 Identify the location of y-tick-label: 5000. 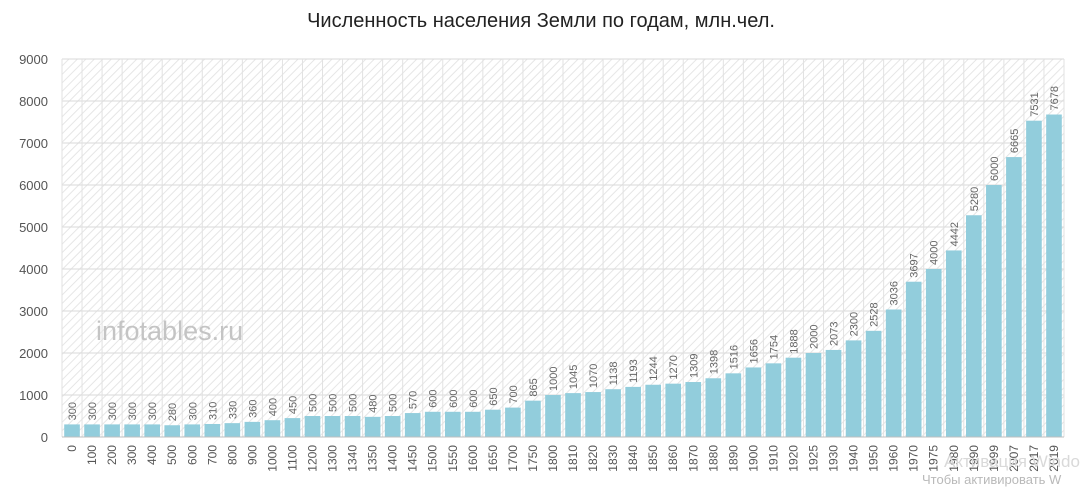
(33, 227).